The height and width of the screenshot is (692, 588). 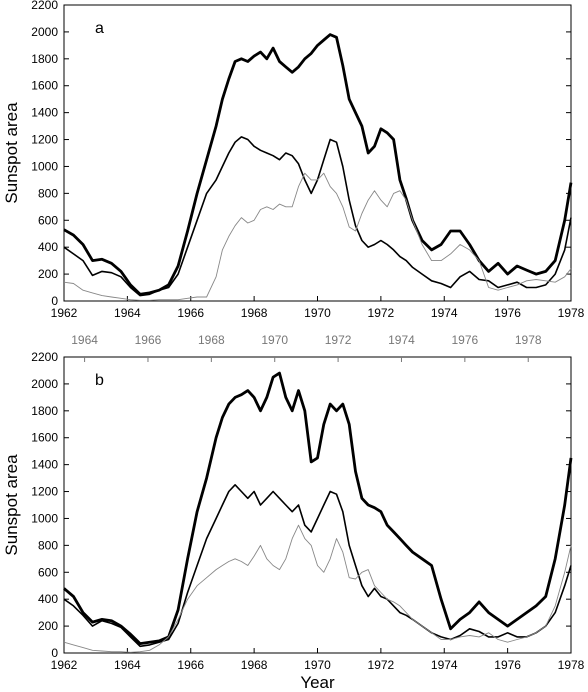 I want to click on top-x-tick-label: 1972, so click(x=338, y=340).